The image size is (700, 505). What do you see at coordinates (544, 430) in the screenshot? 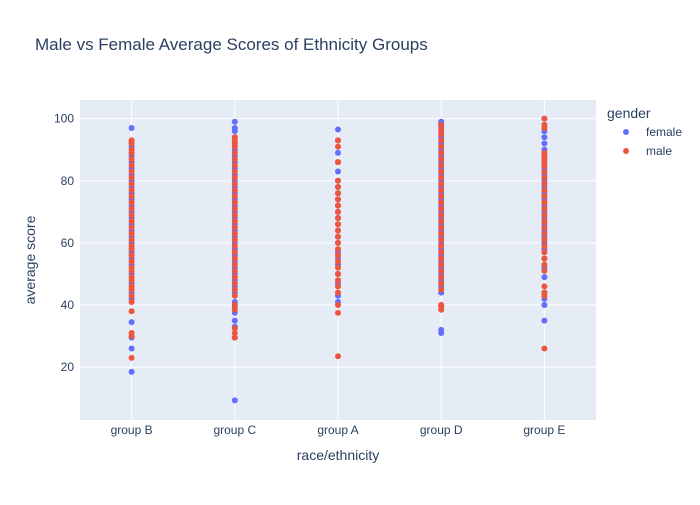
I see `x-tick-label: group E` at bounding box center [544, 430].